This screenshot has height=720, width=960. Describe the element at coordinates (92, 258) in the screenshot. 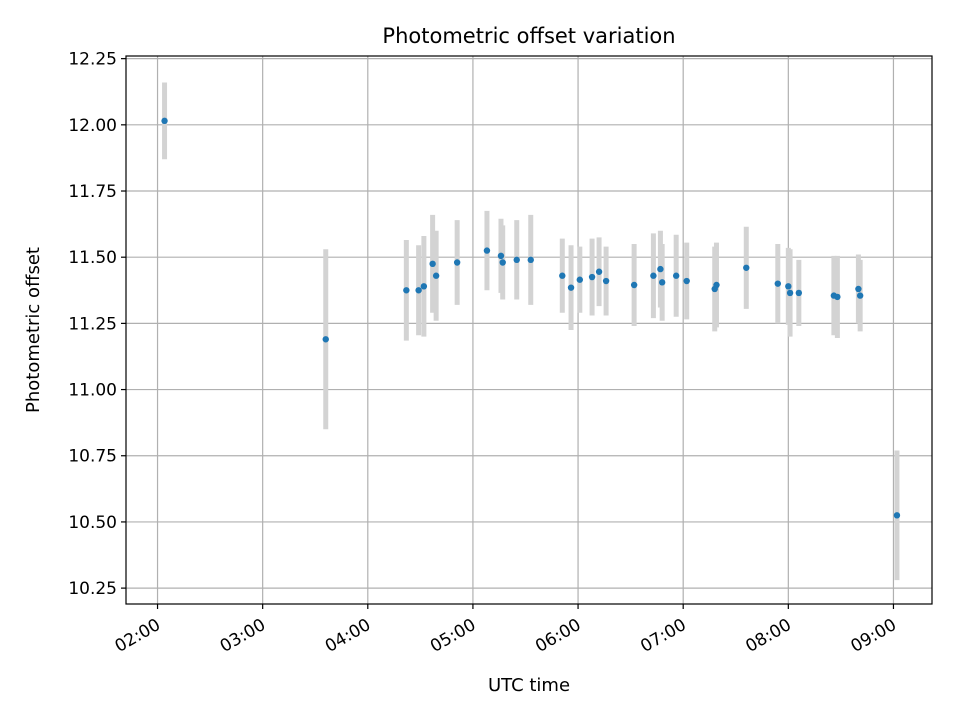

I see `y-tick-label: 11.50` at that location.